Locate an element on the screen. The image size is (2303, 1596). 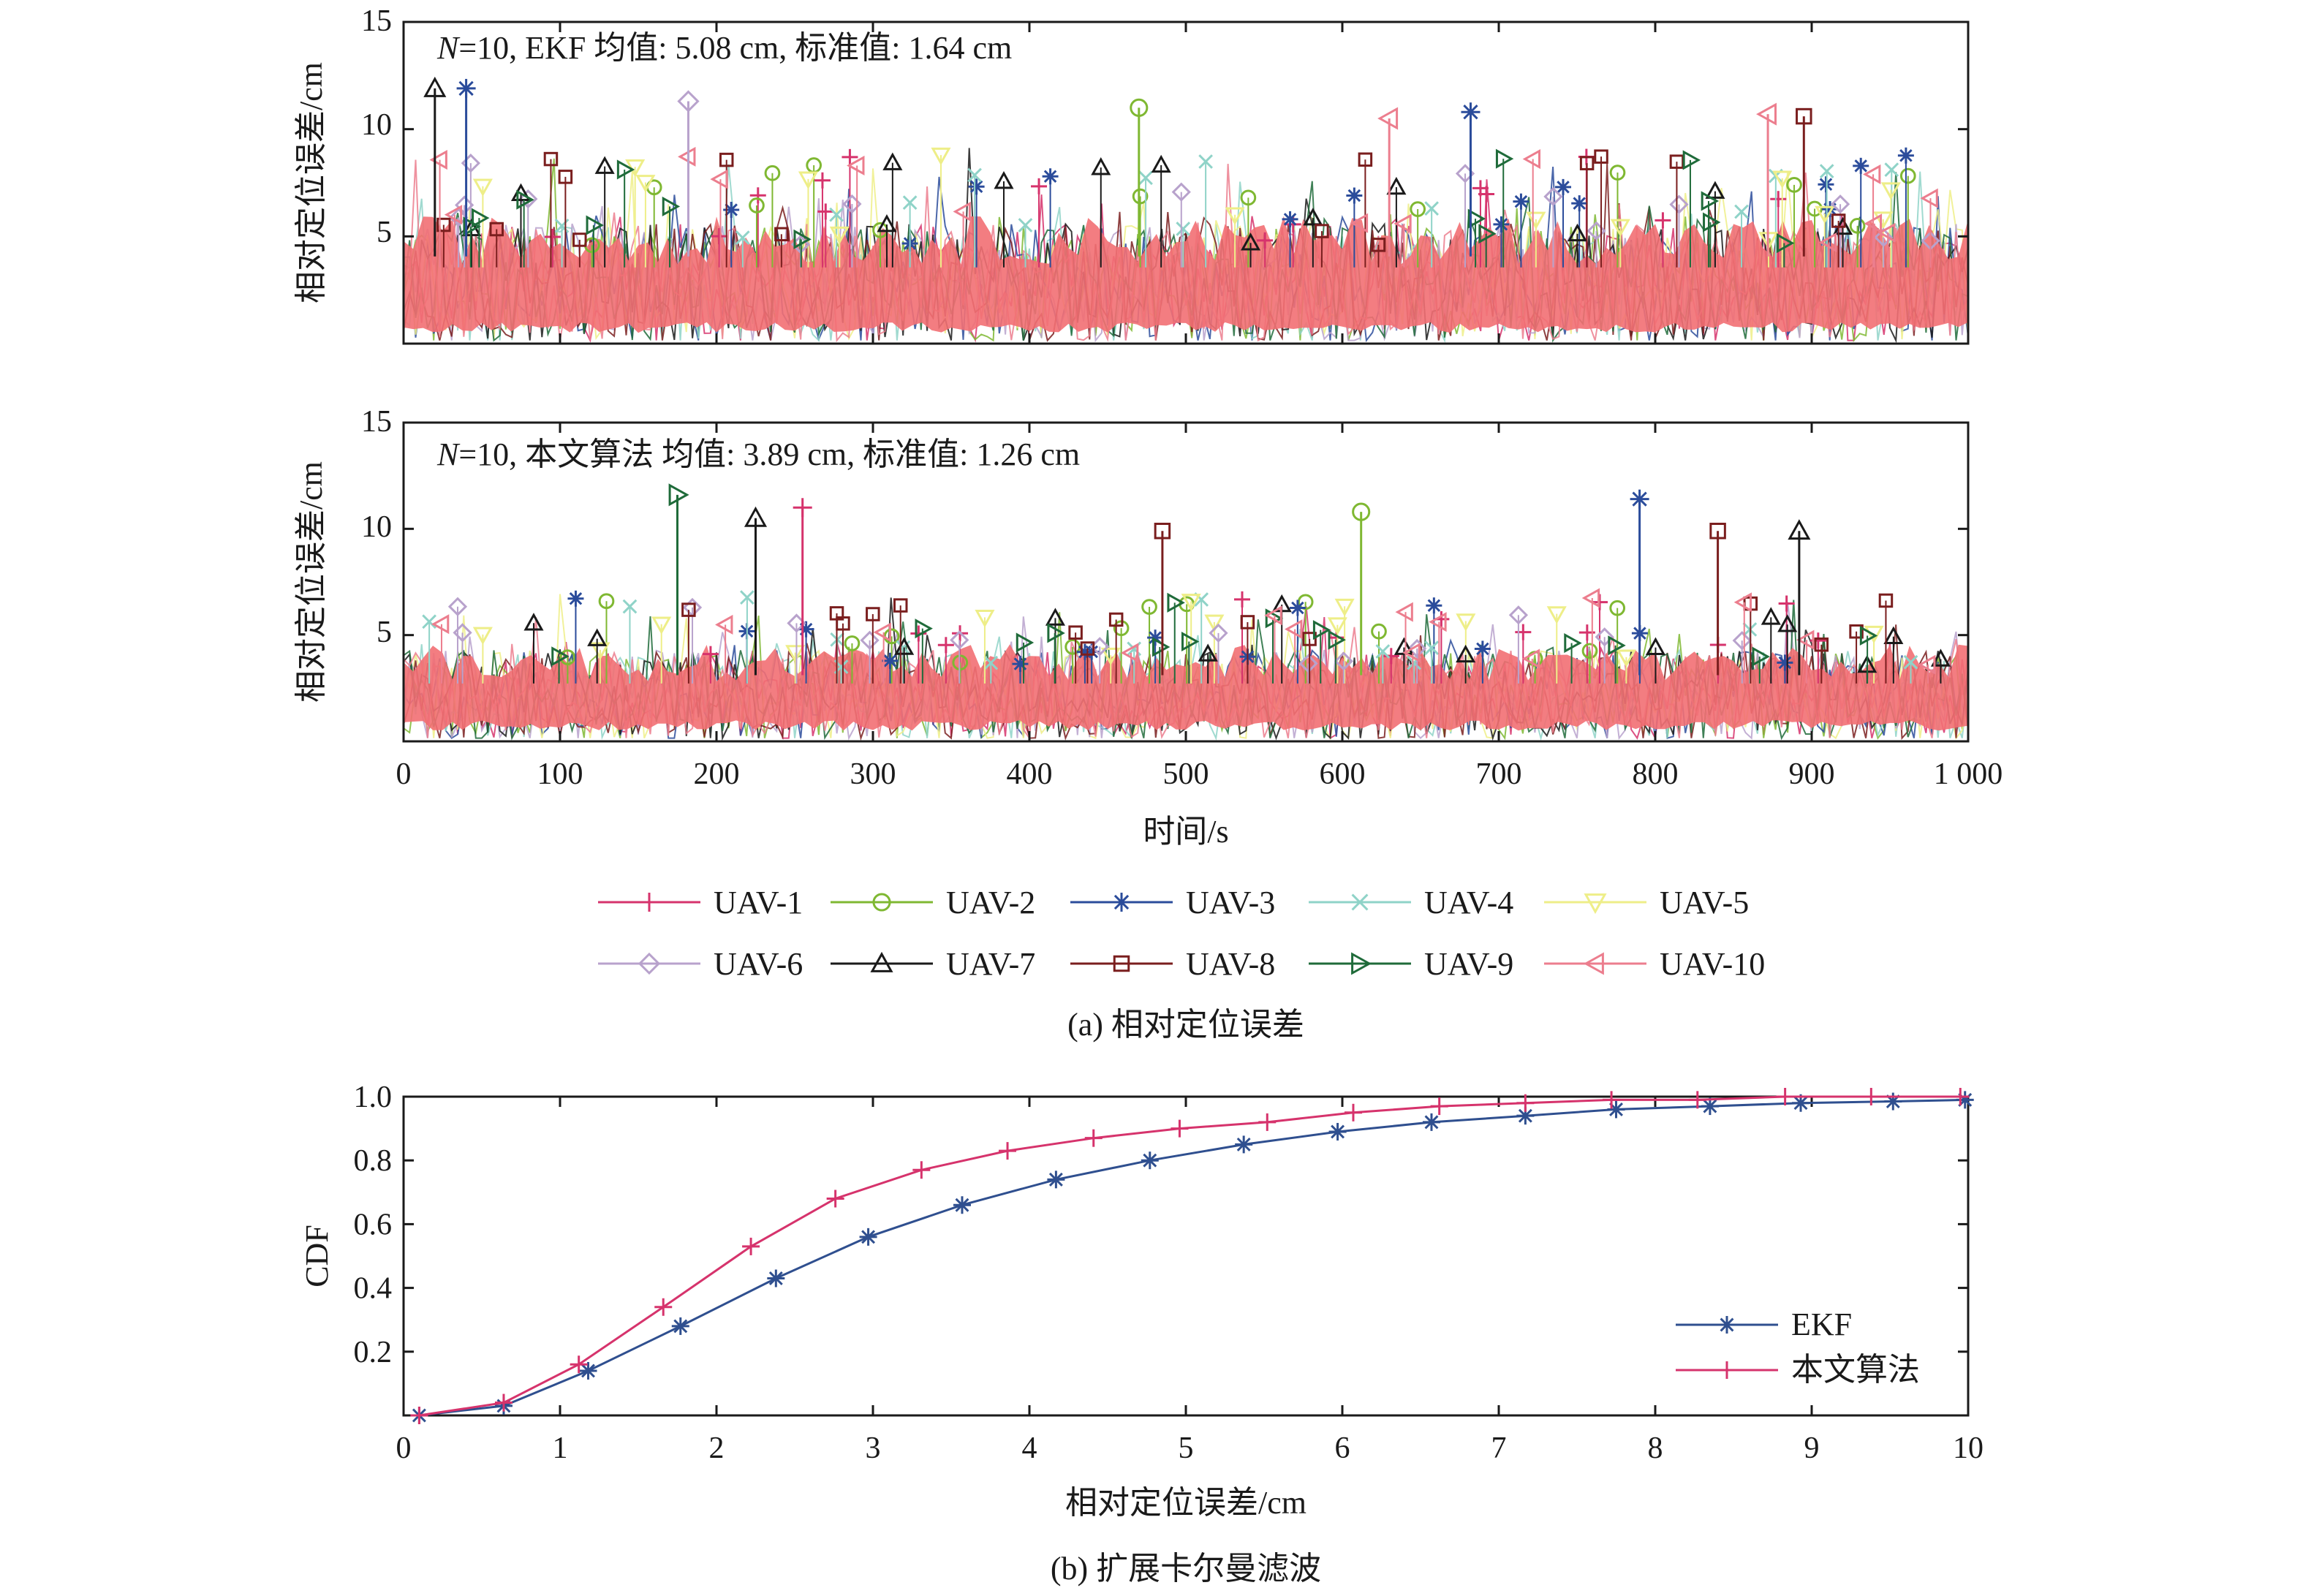
cdf-xtick-labels: 0 1 2 3 4 5 6 7 8 9 10 is located at coordinates (1190, 1448).